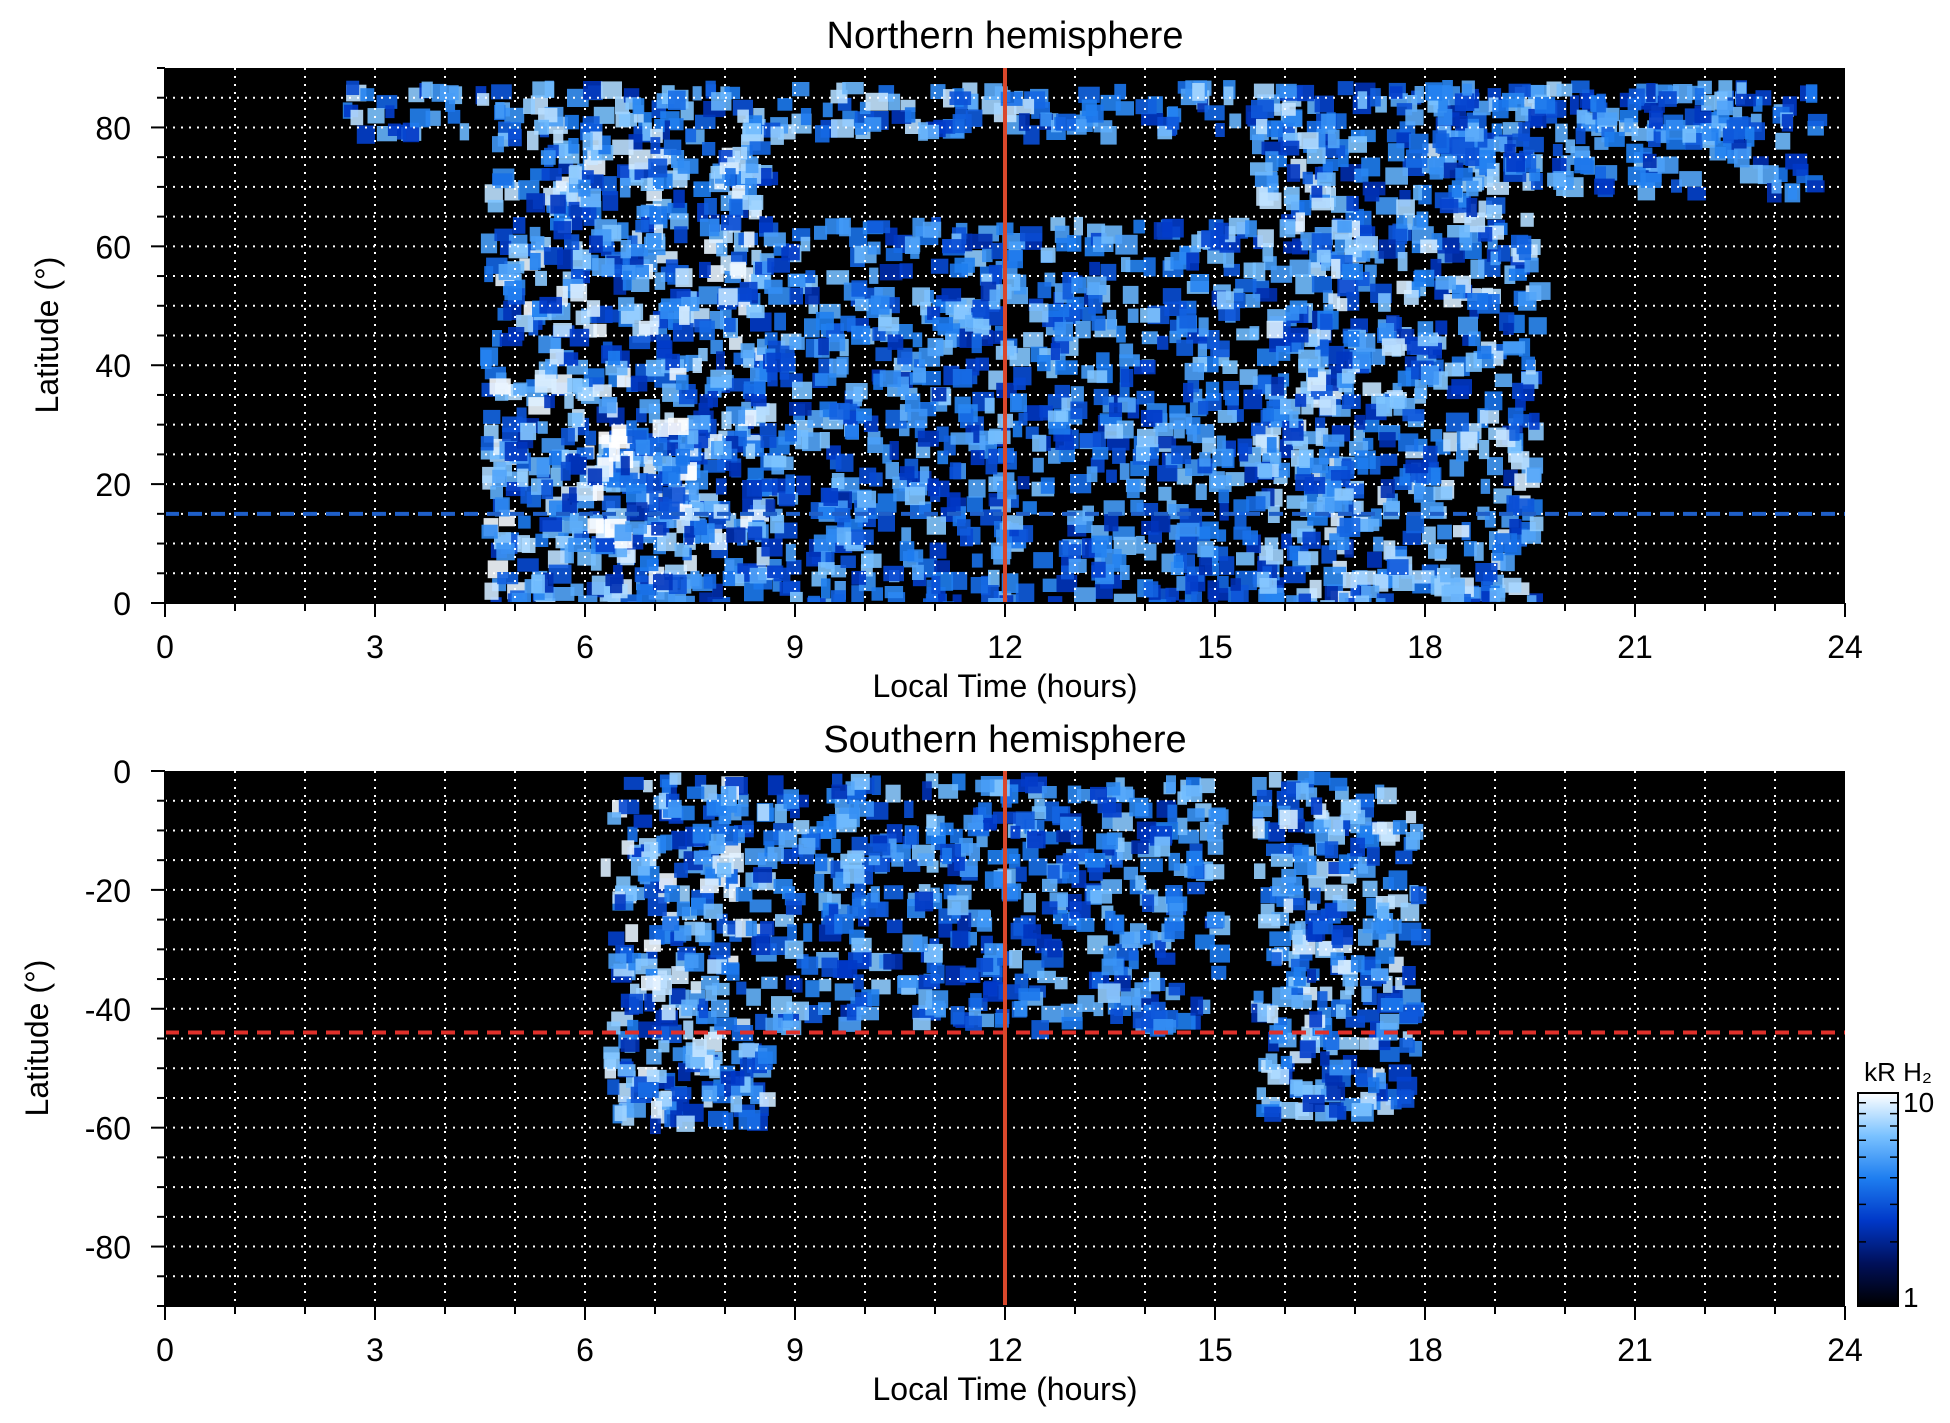 The width and height of the screenshot is (1950, 1423). What do you see at coordinates (113, 485) in the screenshot?
I see `y-tick-label: 20` at bounding box center [113, 485].